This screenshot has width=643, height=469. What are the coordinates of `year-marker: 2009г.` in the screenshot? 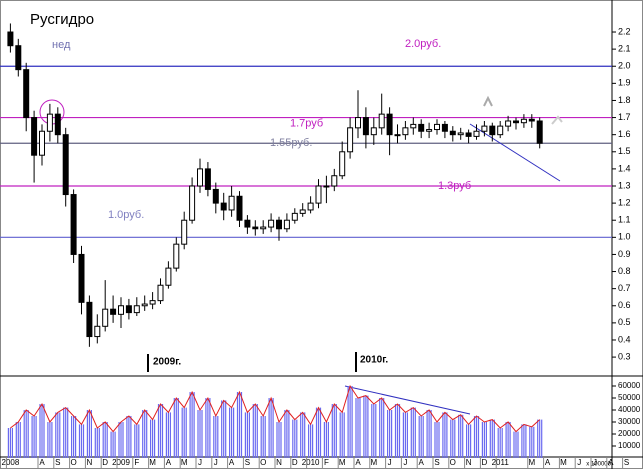 It's located at (167, 362).